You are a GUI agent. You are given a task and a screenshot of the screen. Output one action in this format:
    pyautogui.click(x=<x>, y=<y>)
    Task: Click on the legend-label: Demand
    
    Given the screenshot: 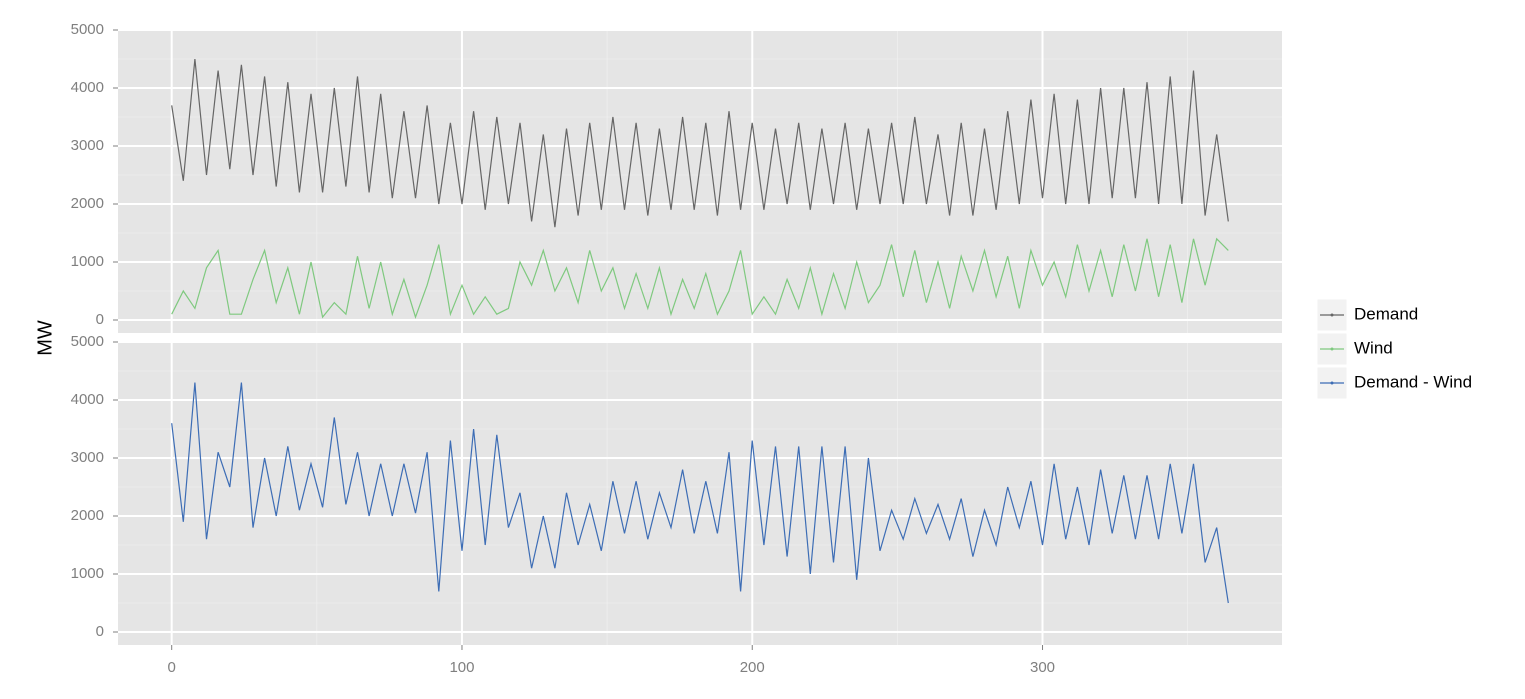 What is the action you would take?
    pyautogui.click(x=1386, y=313)
    